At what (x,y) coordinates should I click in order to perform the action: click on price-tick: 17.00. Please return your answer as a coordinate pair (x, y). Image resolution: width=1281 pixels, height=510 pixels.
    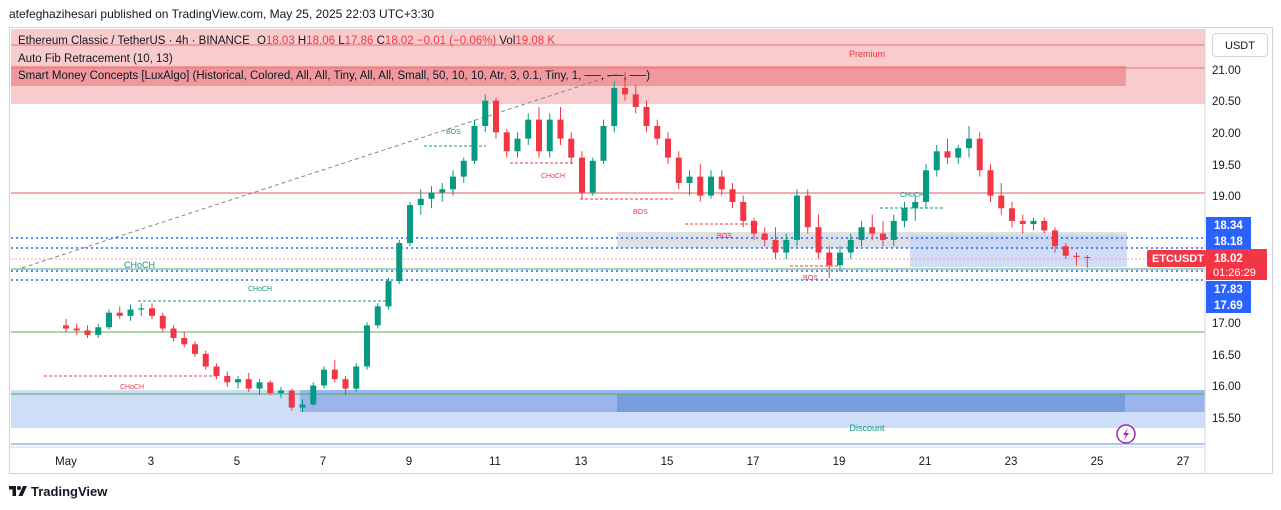
    Looking at the image, I should click on (1226, 324).